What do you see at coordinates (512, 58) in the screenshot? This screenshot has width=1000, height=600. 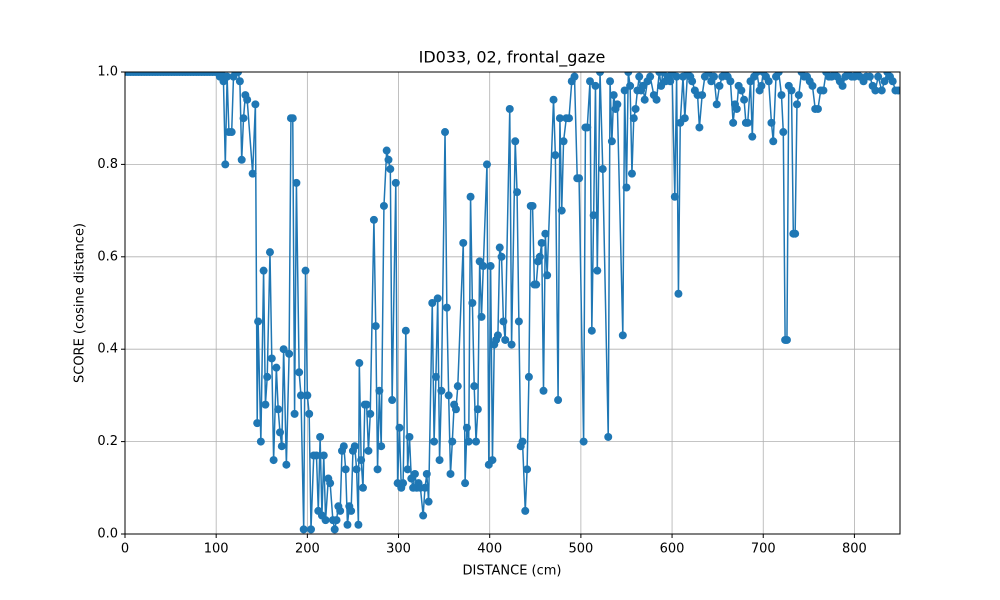 I see `chart-title: ID033, 02, frontal_gaze` at bounding box center [512, 58].